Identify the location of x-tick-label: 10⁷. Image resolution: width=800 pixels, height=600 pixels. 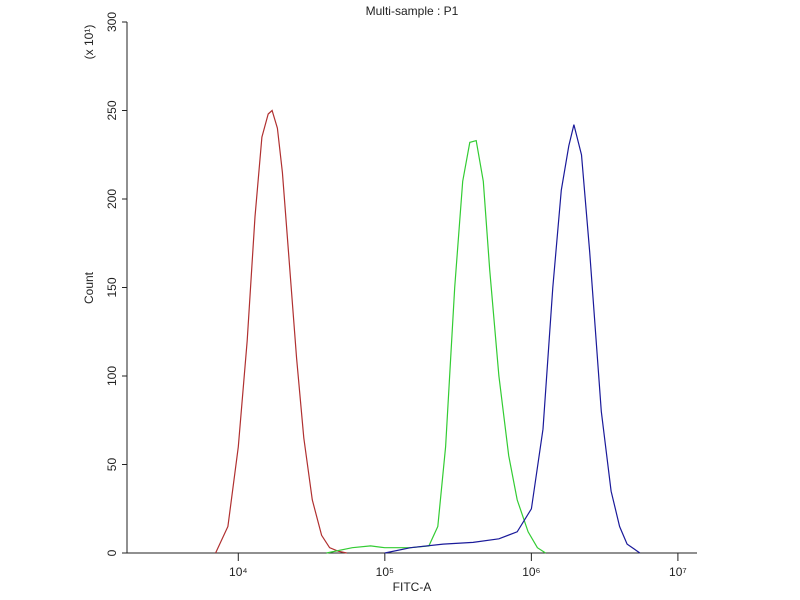
(678, 572).